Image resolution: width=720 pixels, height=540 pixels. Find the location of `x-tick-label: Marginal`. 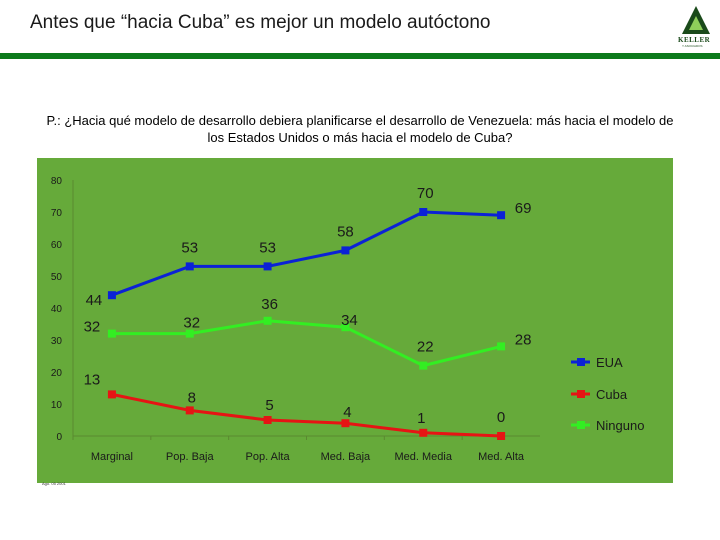

x-tick-label: Marginal is located at coordinates (112, 457).